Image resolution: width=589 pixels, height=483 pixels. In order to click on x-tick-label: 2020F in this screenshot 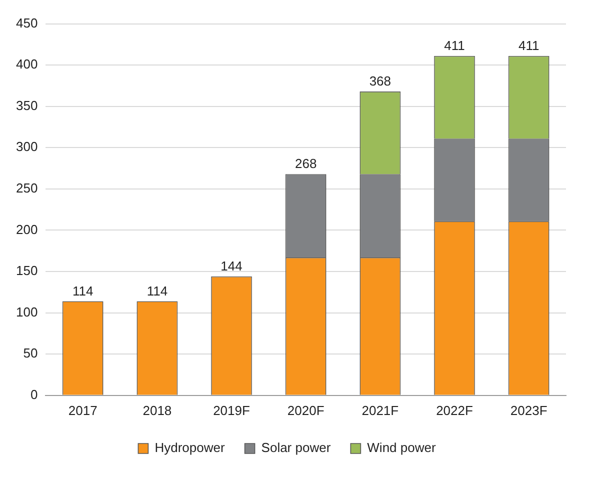, I will do `click(305, 410)`.